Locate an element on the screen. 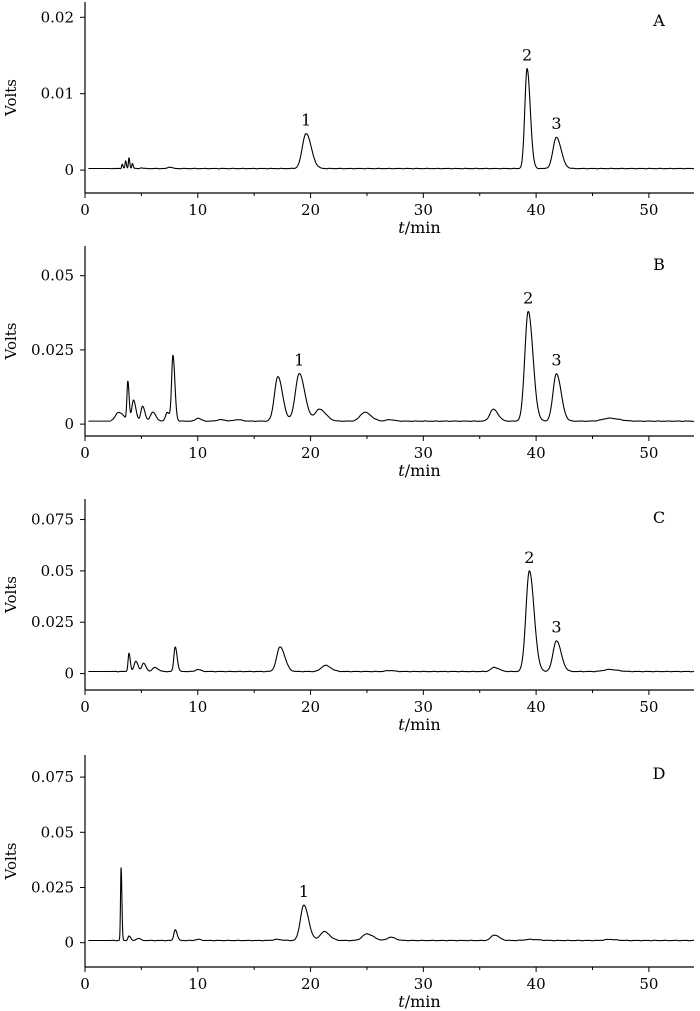  panel-letter: B is located at coordinates (659, 264).